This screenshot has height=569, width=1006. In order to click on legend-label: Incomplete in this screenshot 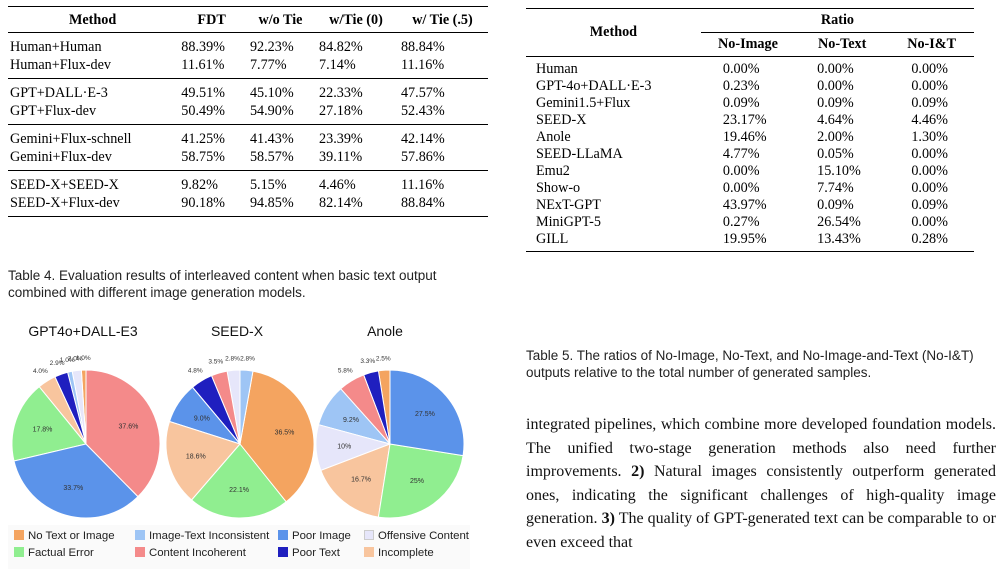, I will do `click(406, 553)`.